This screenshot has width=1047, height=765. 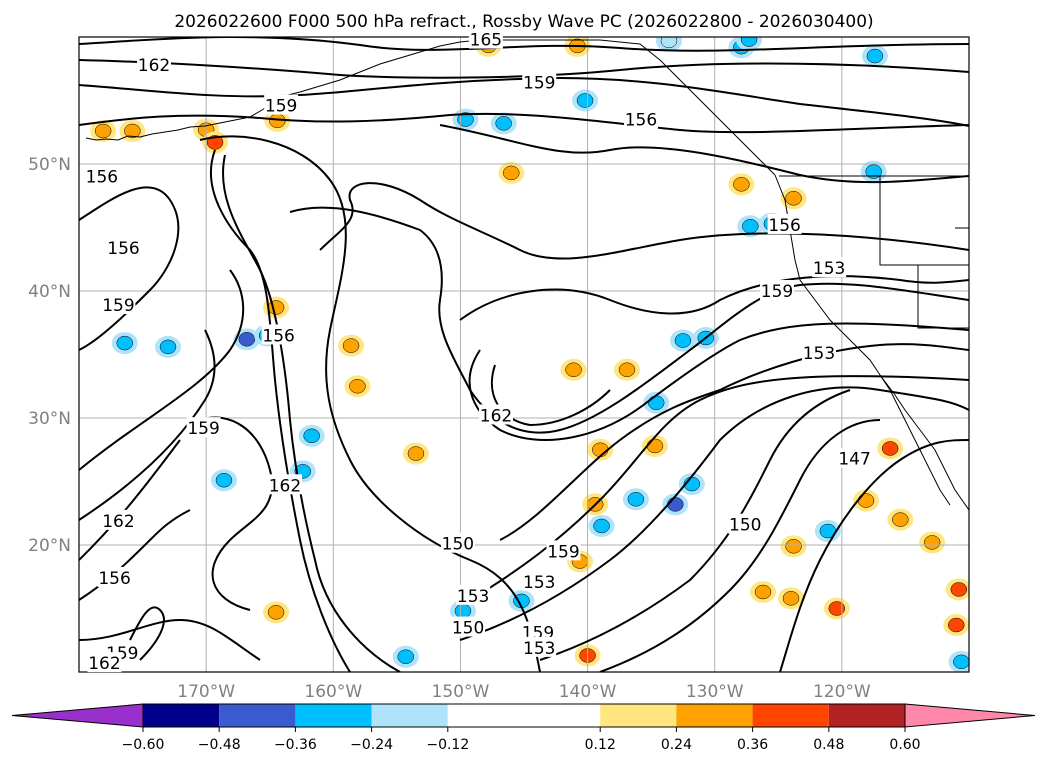 What do you see at coordinates (49, 355) in the screenshot?
I see `latitude-axis: 50°N 40°N 30°N 20°N` at bounding box center [49, 355].